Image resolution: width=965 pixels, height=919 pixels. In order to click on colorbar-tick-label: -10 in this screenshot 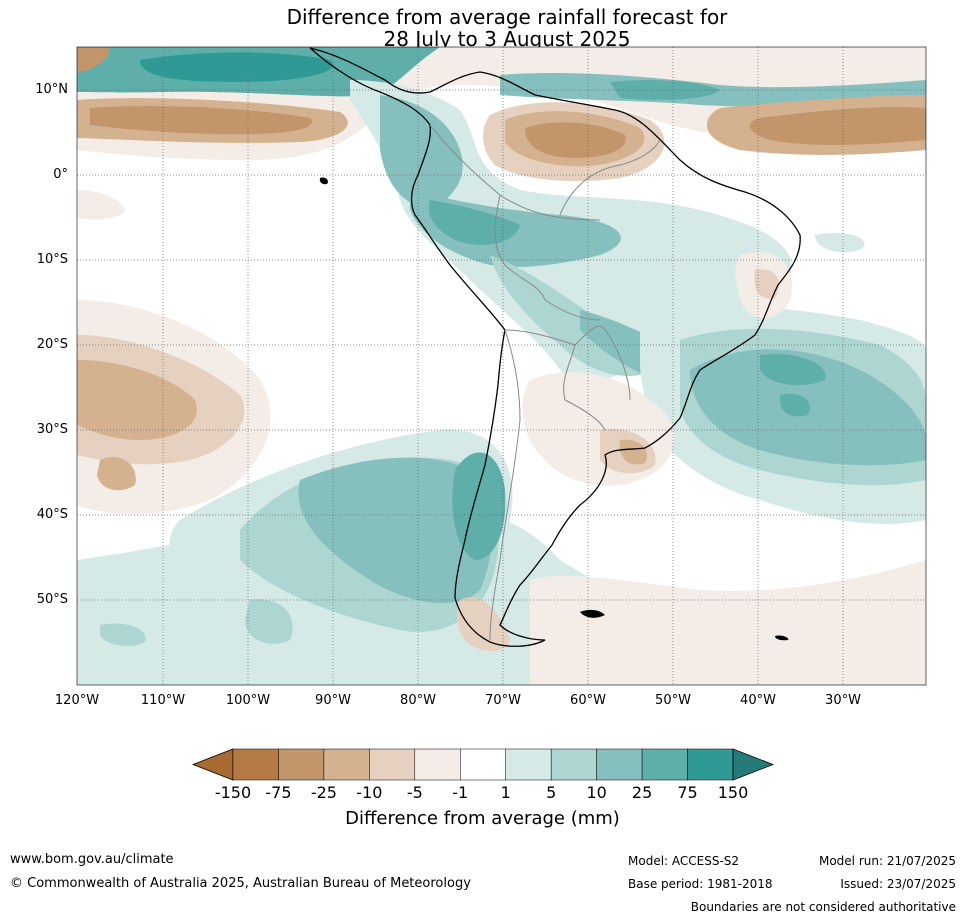, I will do `click(369, 792)`.